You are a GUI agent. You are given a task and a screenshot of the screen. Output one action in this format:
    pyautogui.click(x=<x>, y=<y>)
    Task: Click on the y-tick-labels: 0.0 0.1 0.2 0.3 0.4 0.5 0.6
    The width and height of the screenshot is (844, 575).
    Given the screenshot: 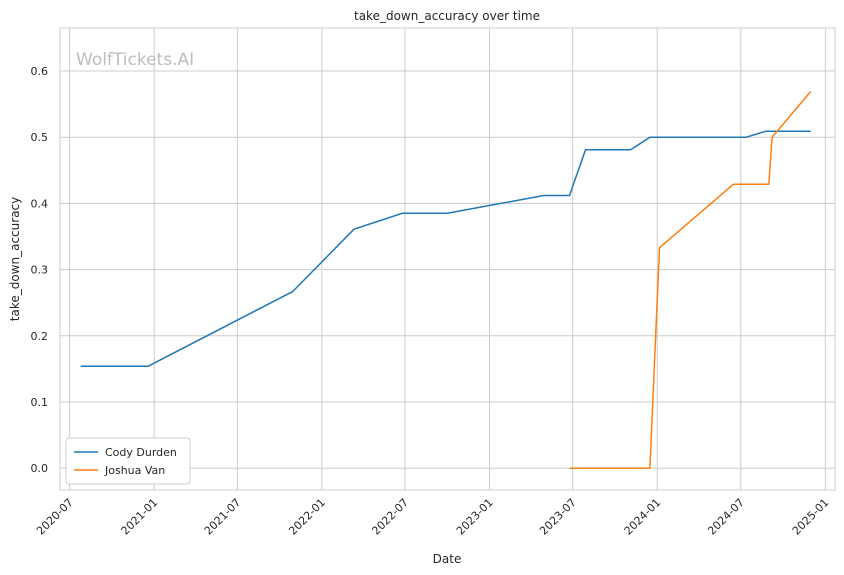 What is the action you would take?
    pyautogui.click(x=40, y=270)
    